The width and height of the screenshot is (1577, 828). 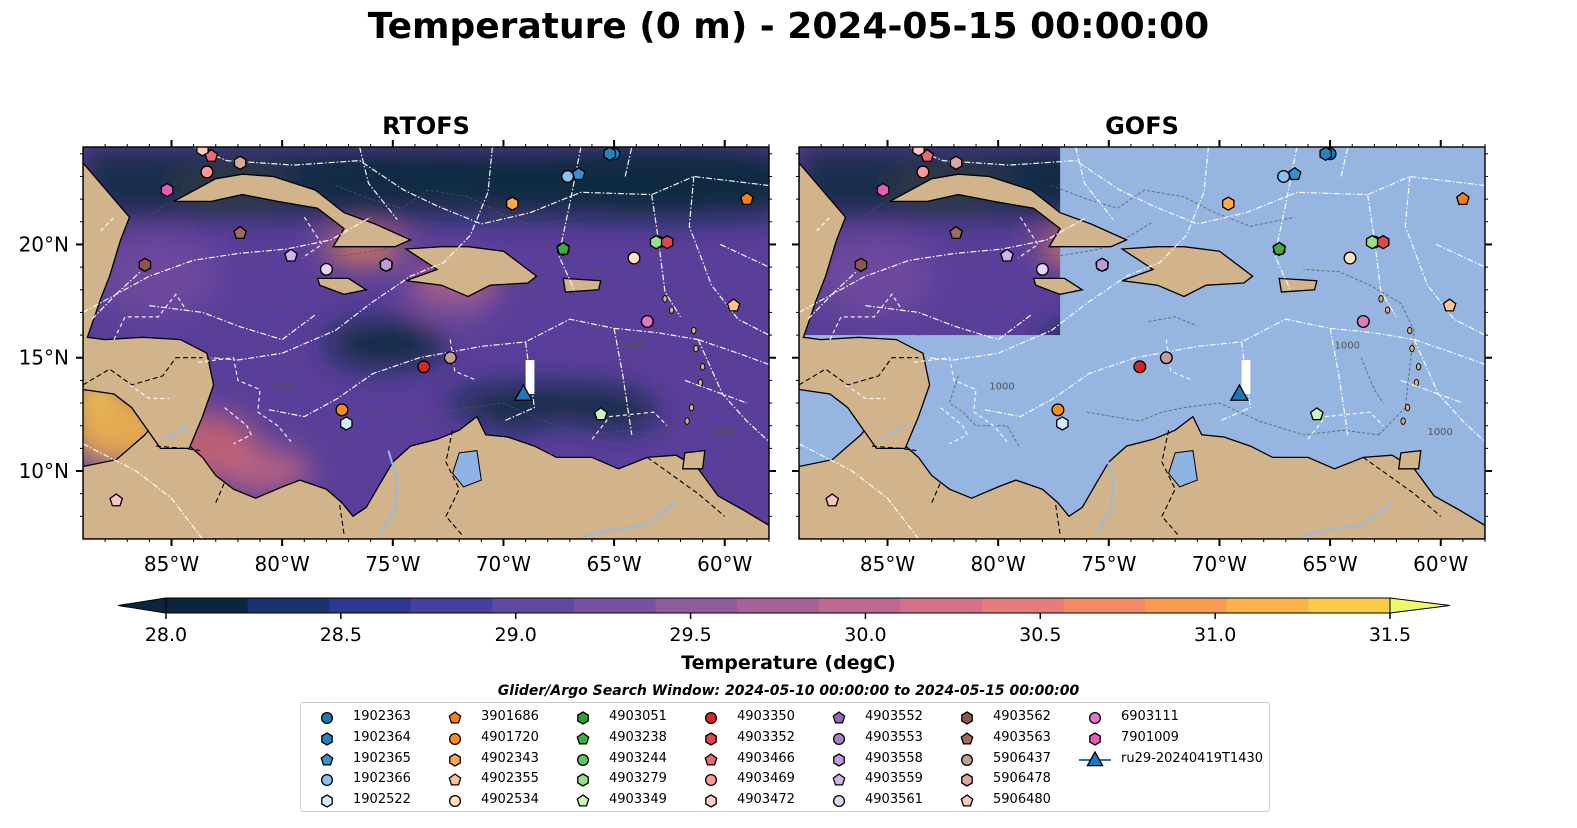 What do you see at coordinates (382, 737) in the screenshot?
I see `legend-label: 1902364` at bounding box center [382, 737].